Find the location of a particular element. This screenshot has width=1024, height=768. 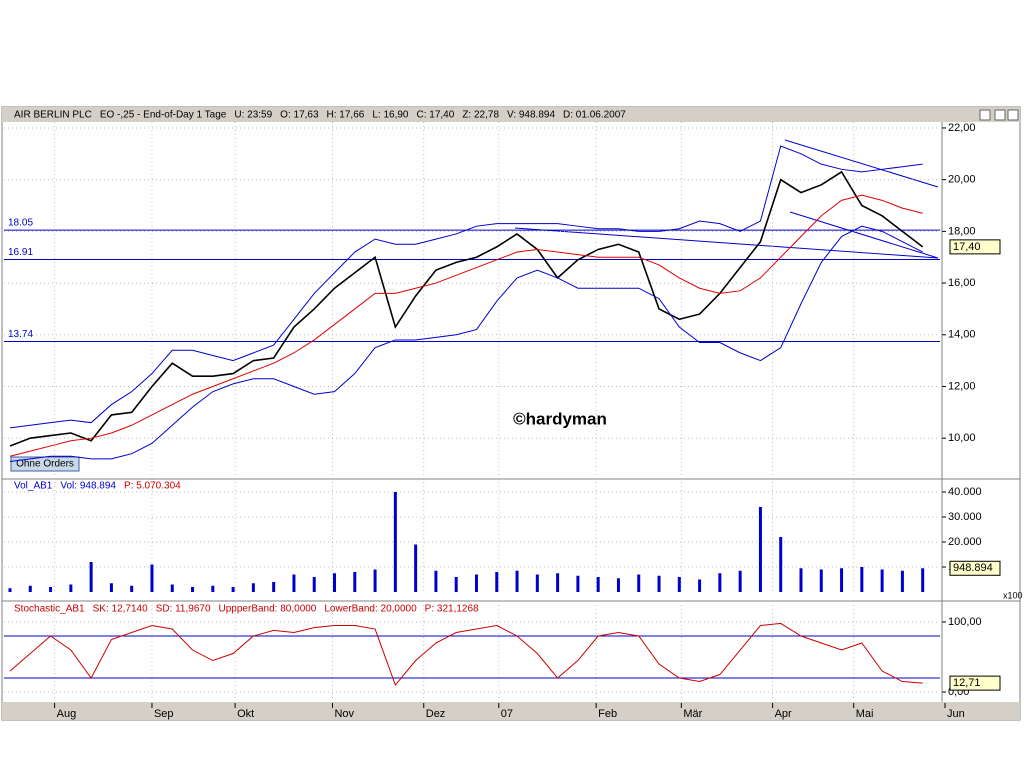

header-text: EO -,25 - End-of-Day 1 Tage is located at coordinates (163, 115).